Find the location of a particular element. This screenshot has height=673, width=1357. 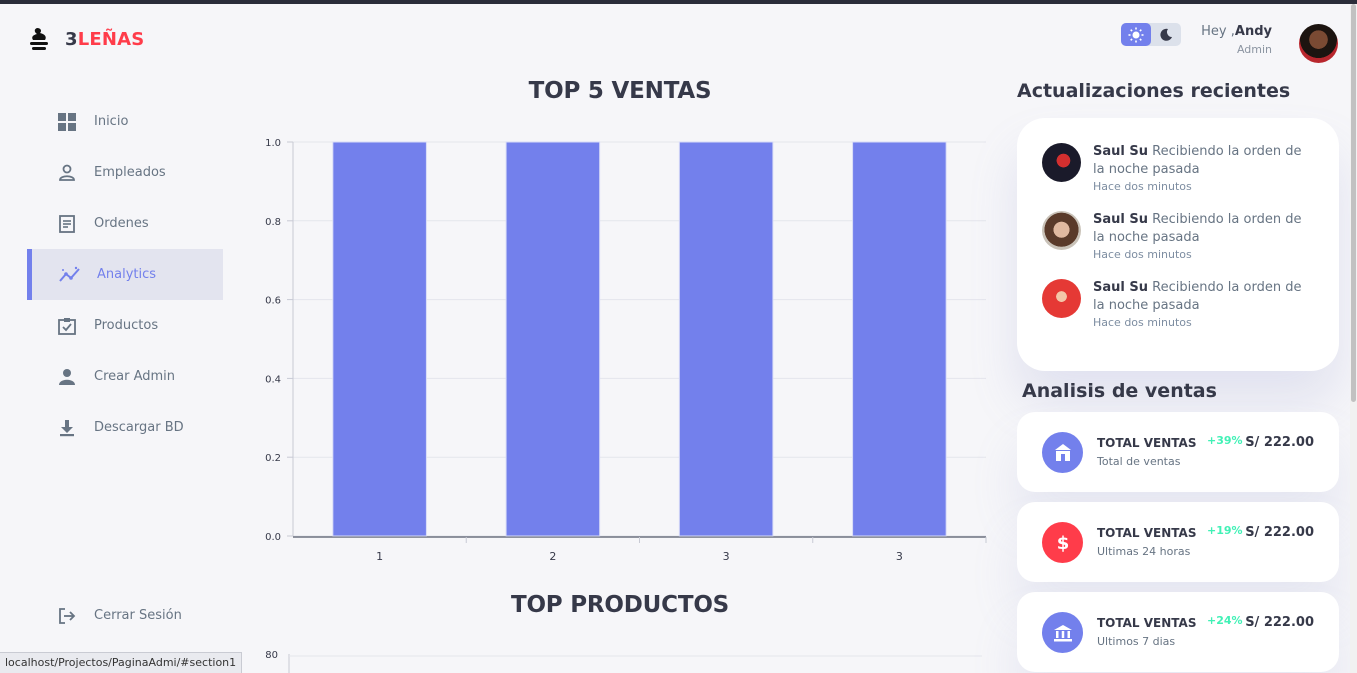

sales-card-sub: Ultimos 7 dias is located at coordinates (1136, 641).